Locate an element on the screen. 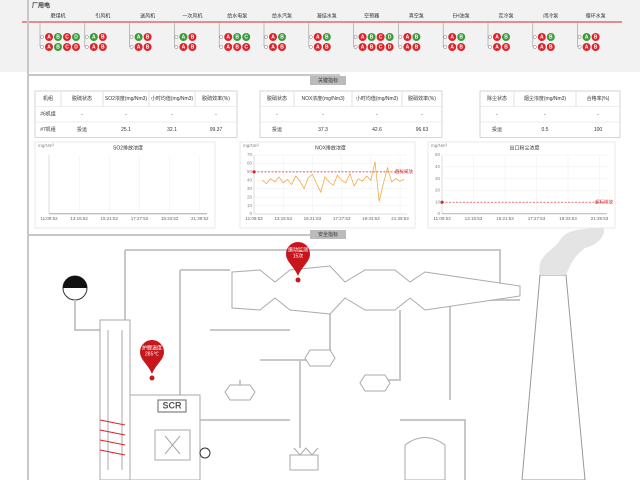  table-cell: 100 is located at coordinates (598, 130).